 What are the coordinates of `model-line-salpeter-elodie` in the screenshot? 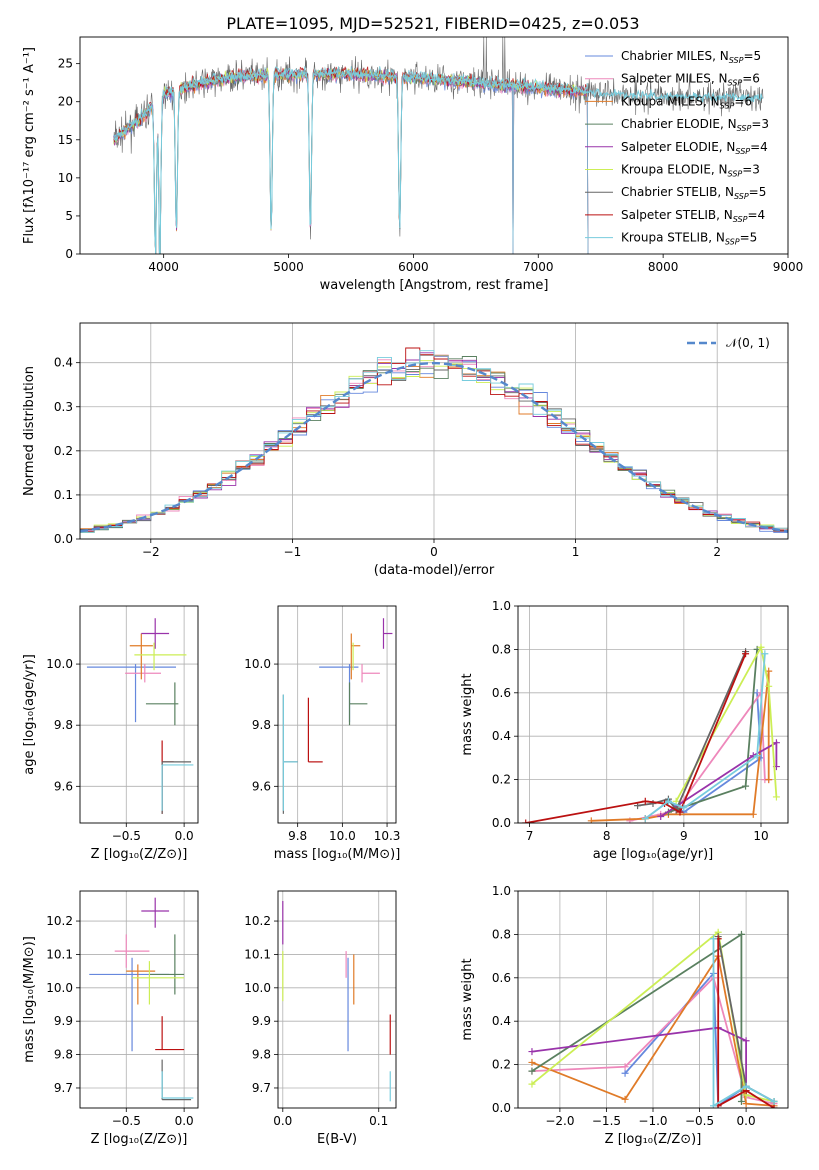 It's located at (351, 160).